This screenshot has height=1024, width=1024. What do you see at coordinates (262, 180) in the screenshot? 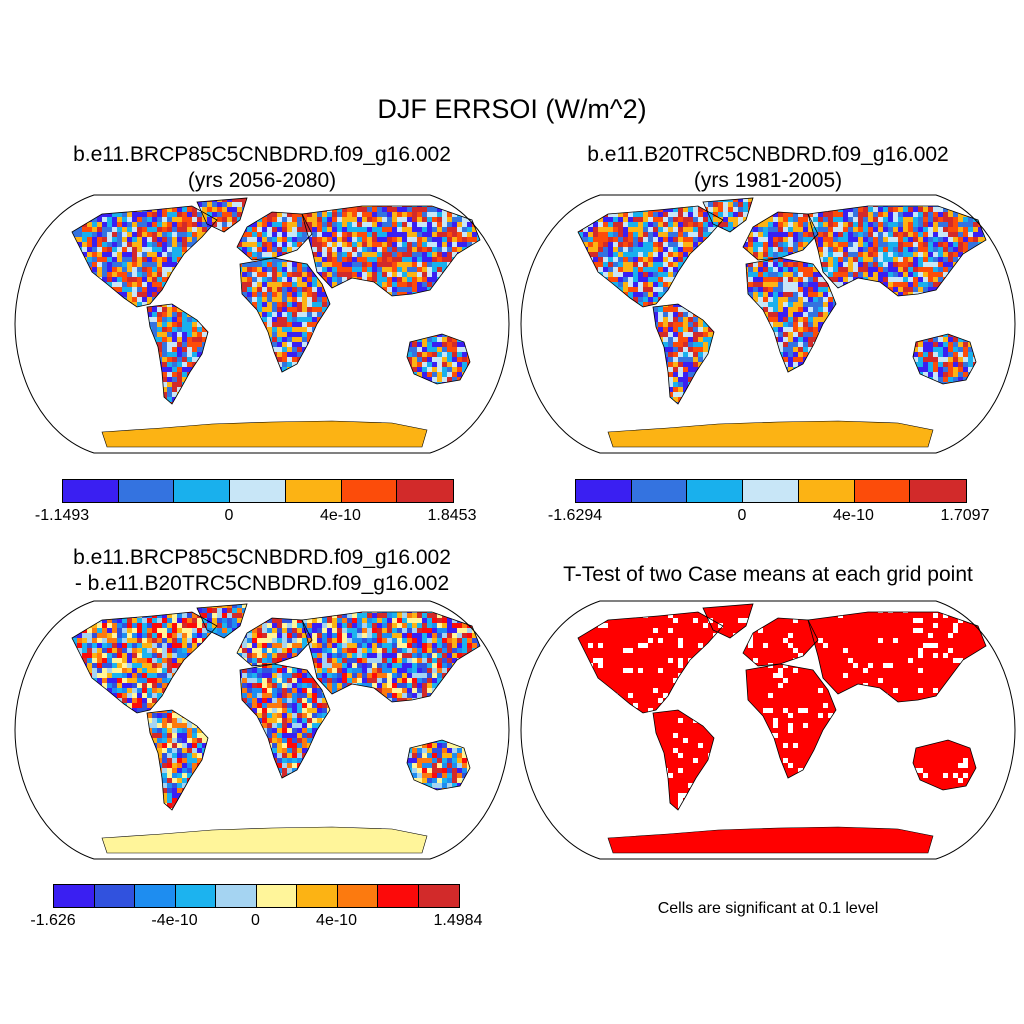
I see `panel-title-line2: (yrs 2056-2080)` at bounding box center [262, 180].